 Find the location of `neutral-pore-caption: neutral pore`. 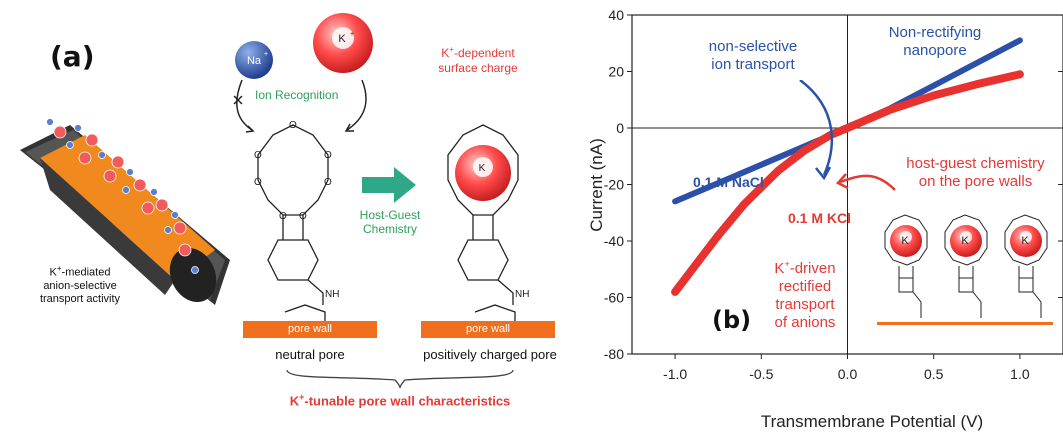

neutral-pore-caption: neutral pore is located at coordinates (310, 354).